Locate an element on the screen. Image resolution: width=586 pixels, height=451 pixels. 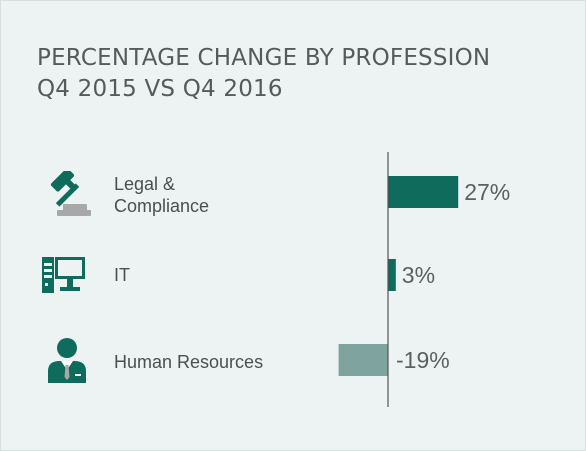
computer-icon is located at coordinates (64, 277).